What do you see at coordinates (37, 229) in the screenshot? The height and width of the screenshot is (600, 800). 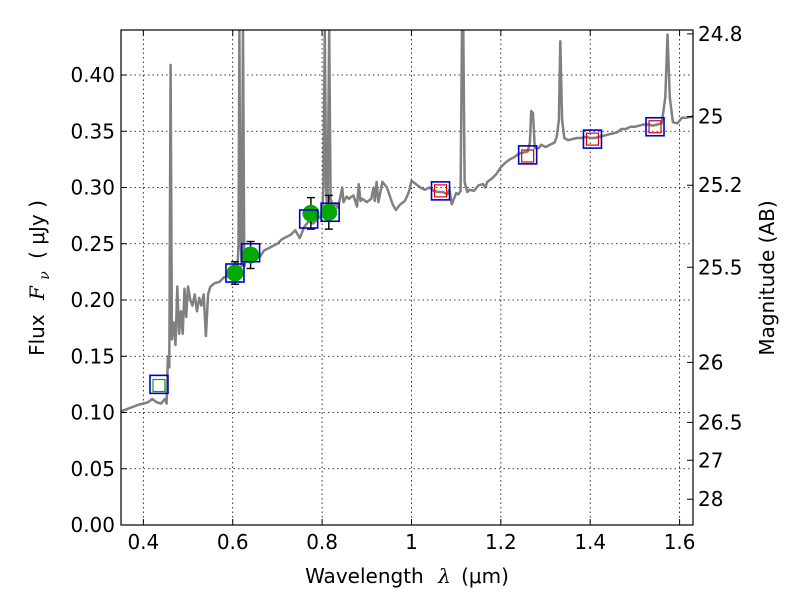 I see `y-axis-label-unit: ( μJy )` at bounding box center [37, 229].